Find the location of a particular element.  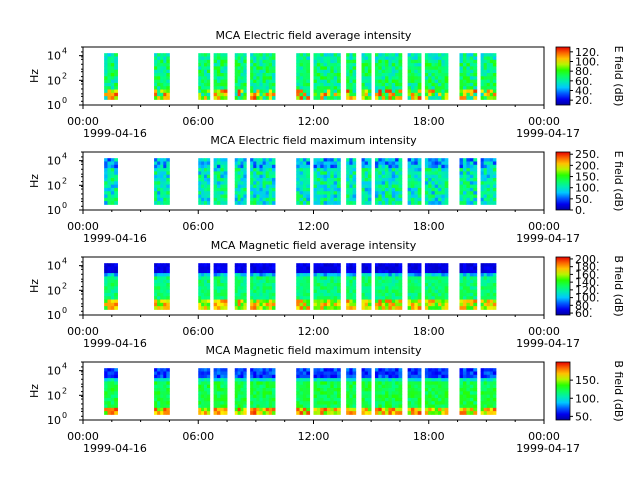

y-tick-label: 10 is located at coordinates (54, 210).